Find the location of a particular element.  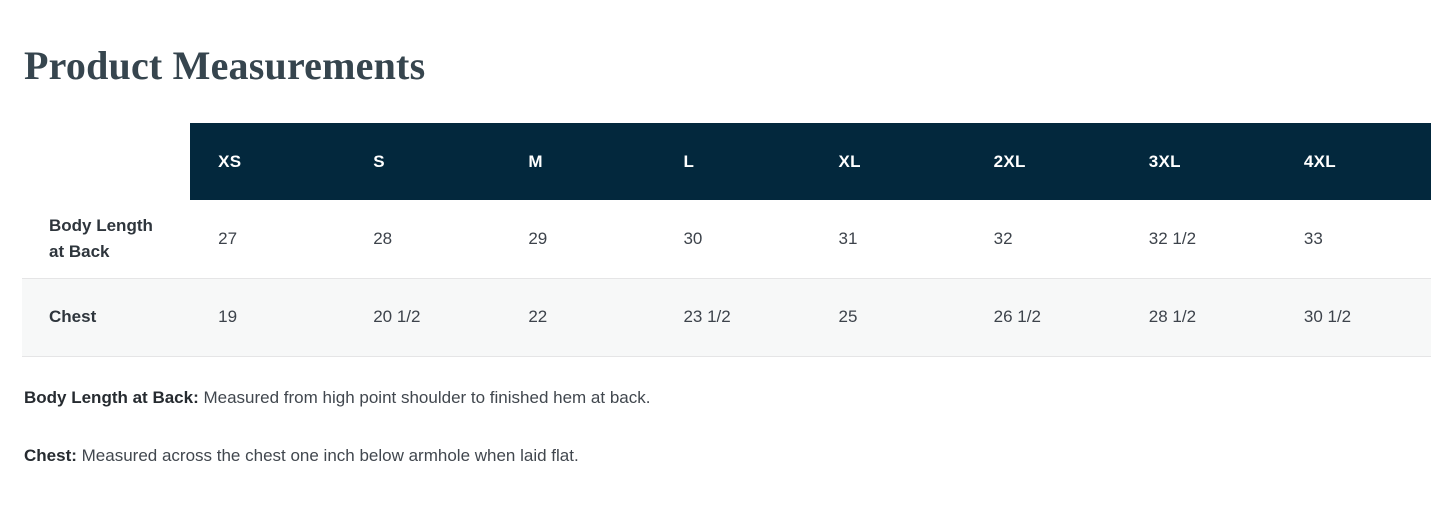

row-label-text: Chest is located at coordinates (73, 316).